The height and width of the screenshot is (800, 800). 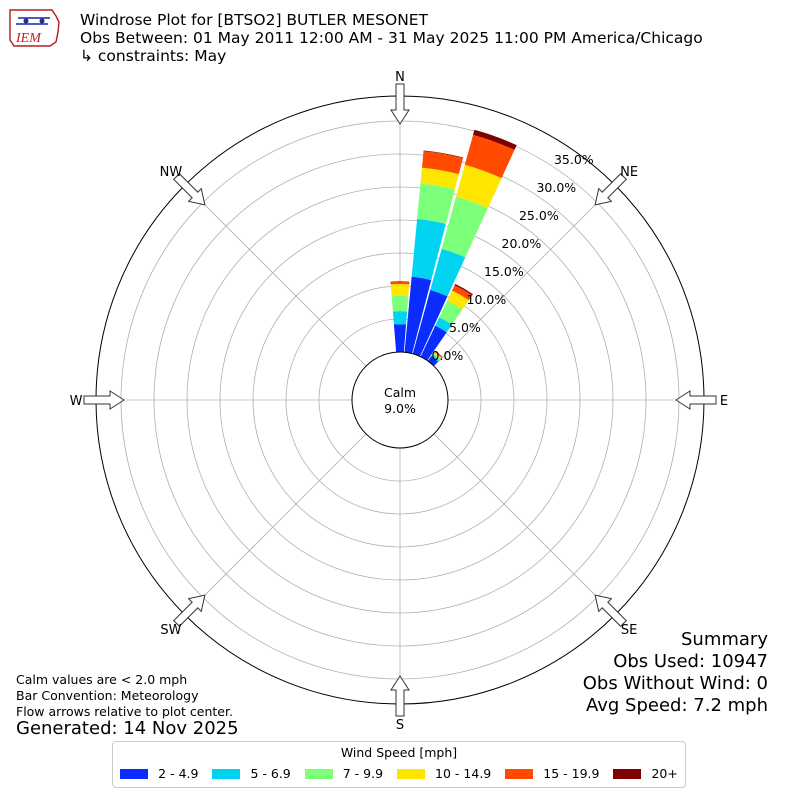 I want to click on flow-arrows-note: Flow arrows relative to plot center., so click(x=124, y=711).